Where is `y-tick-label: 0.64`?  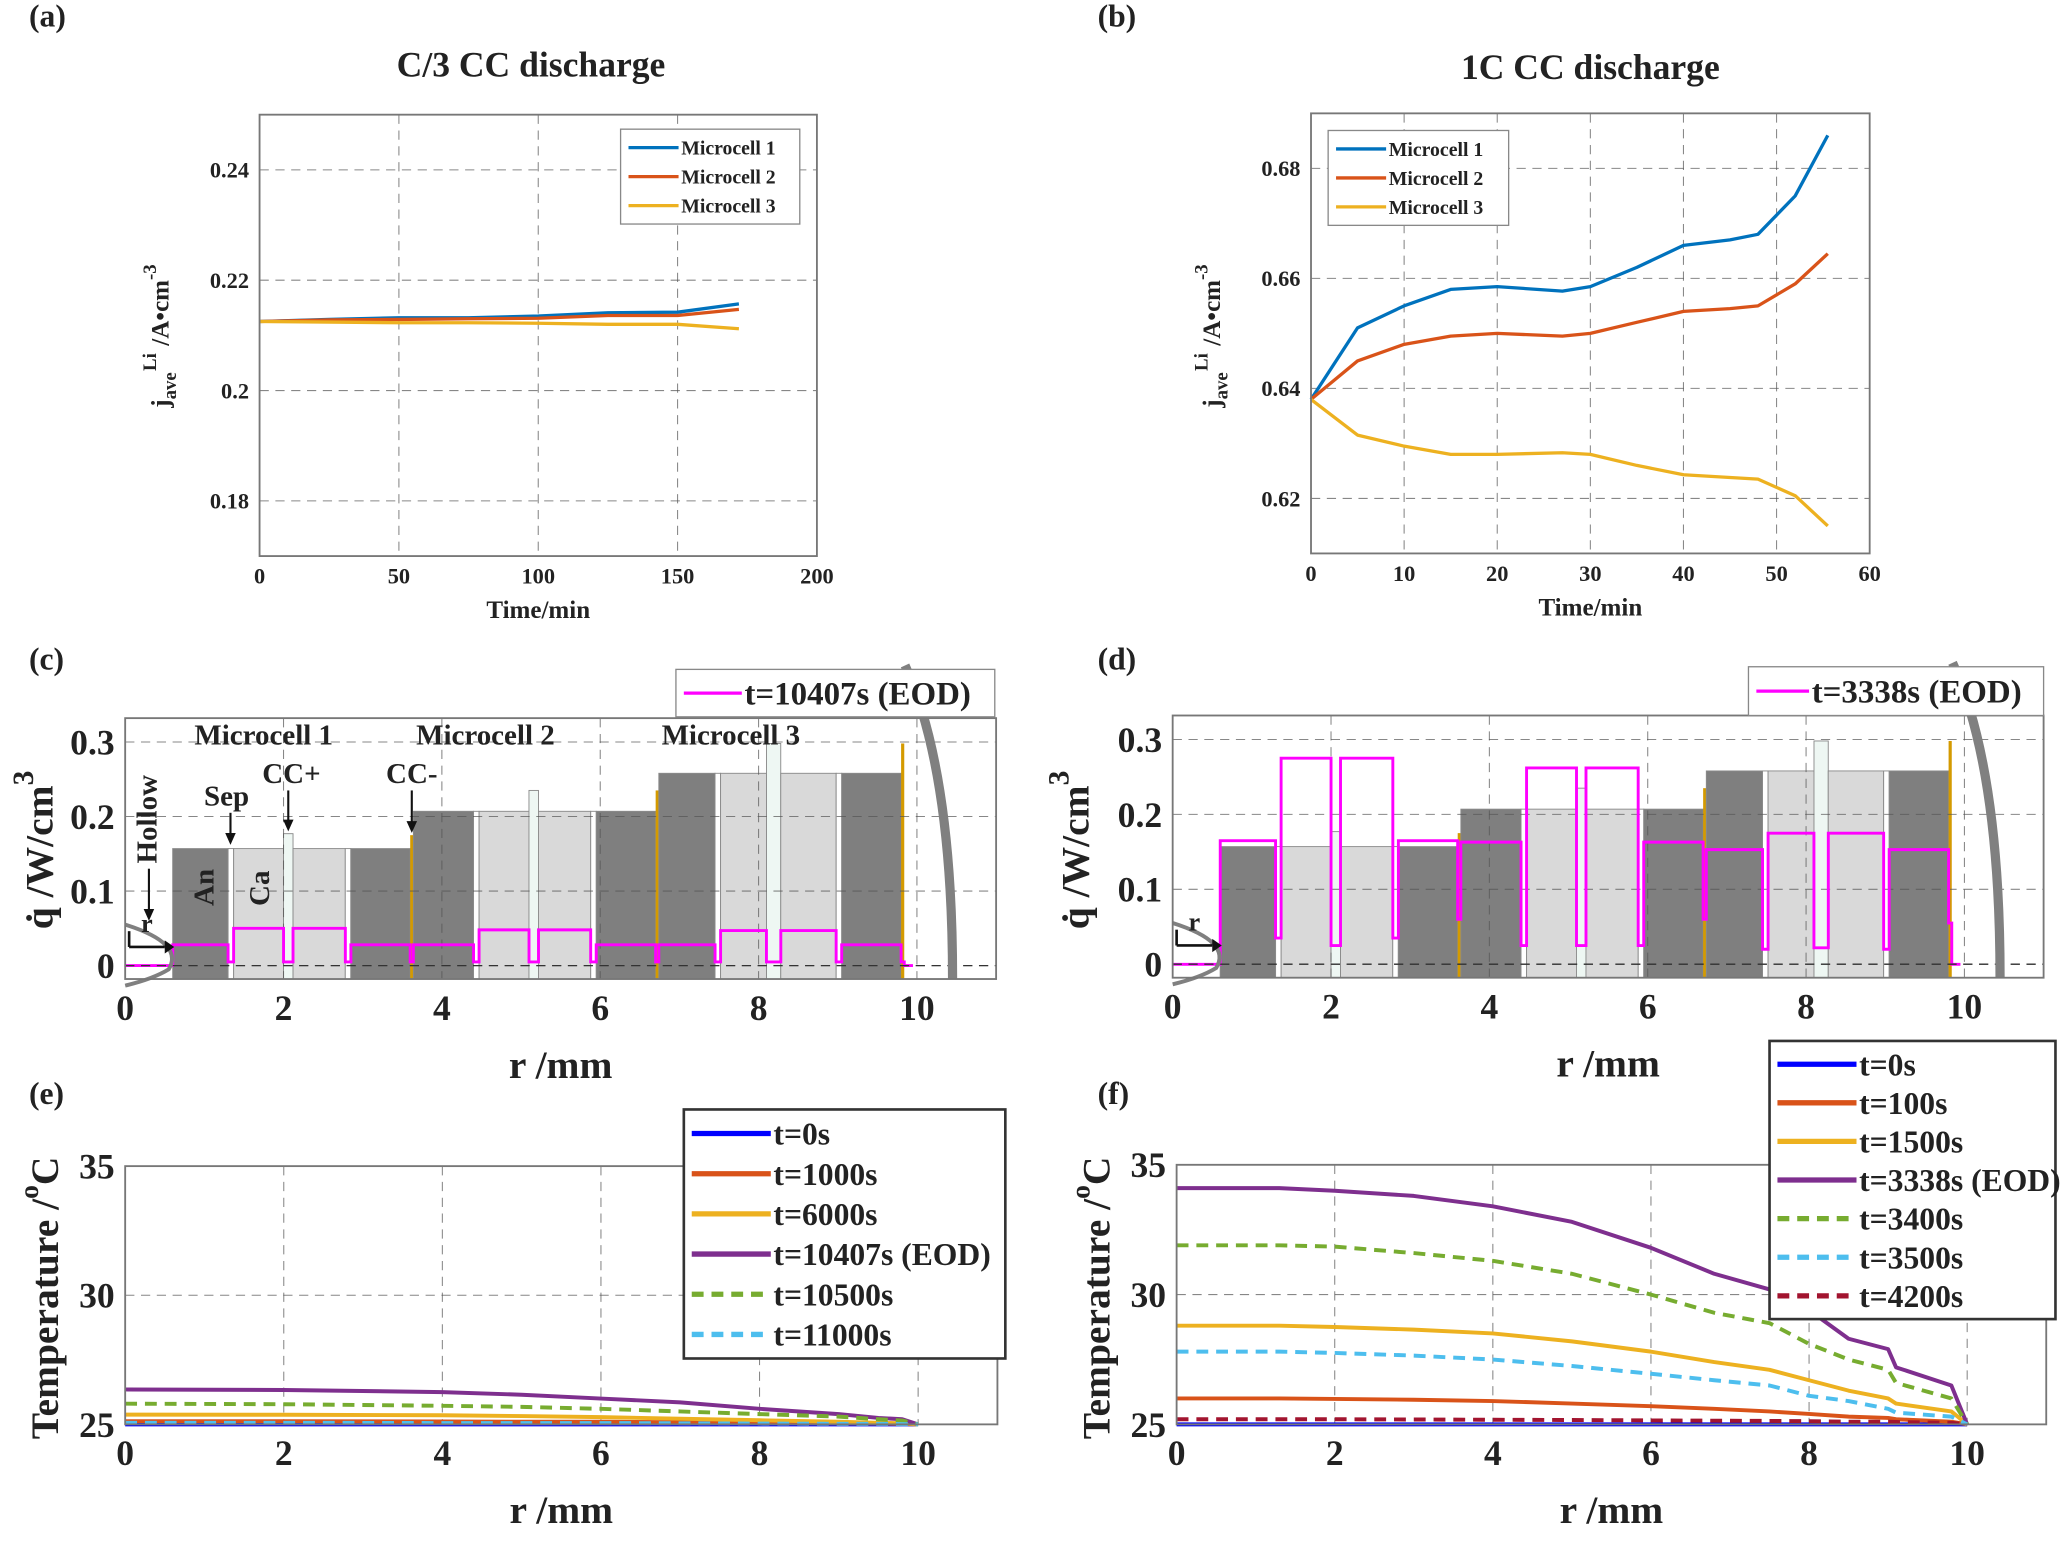
y-tick-label: 0.64 is located at coordinates (1280, 388).